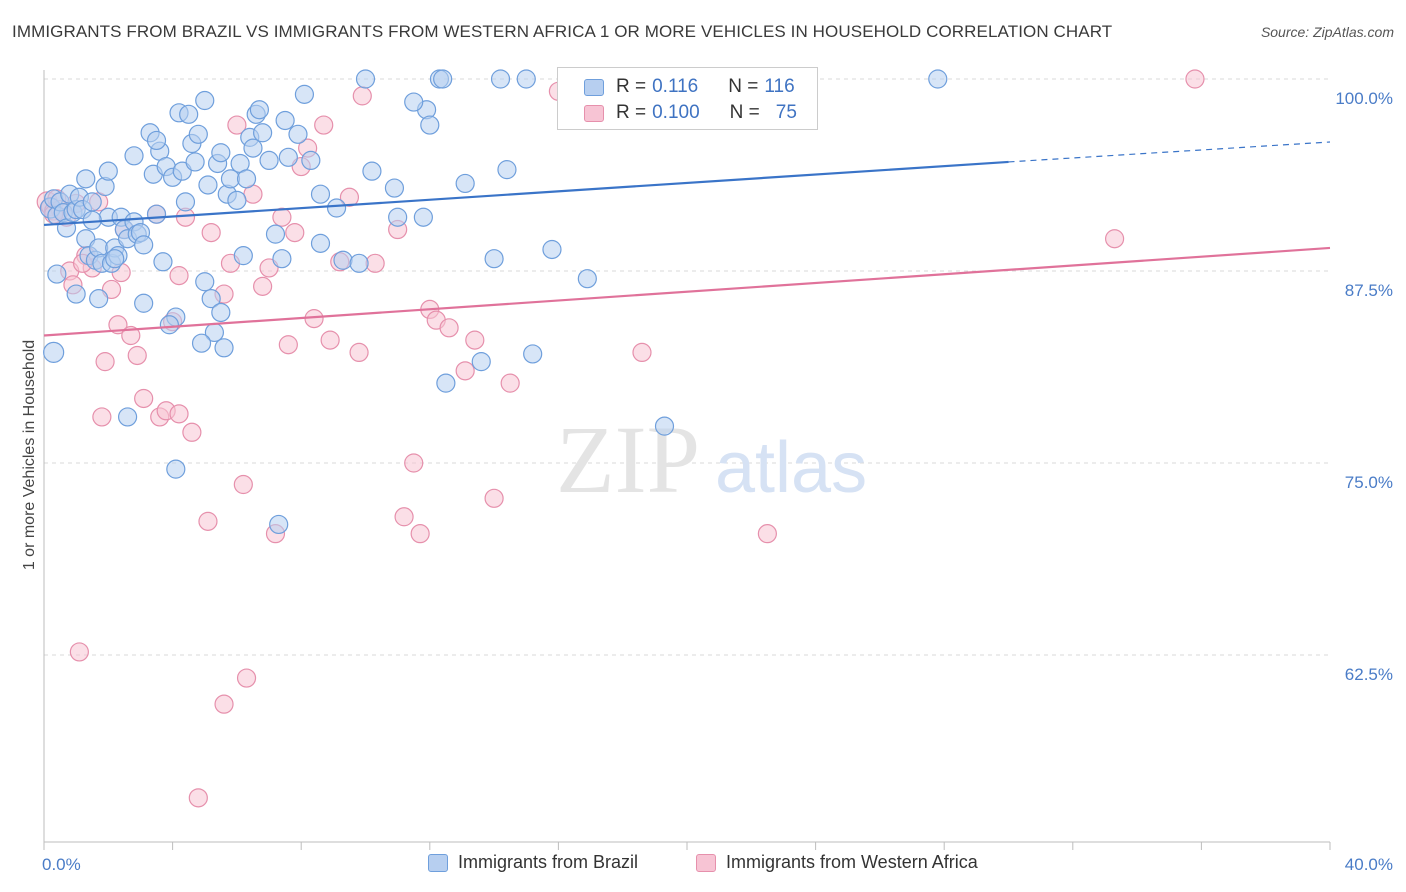  What do you see at coordinates (1327, 32) in the screenshot?
I see `source-credit: Source: ZipAtlas.com` at bounding box center [1327, 32].